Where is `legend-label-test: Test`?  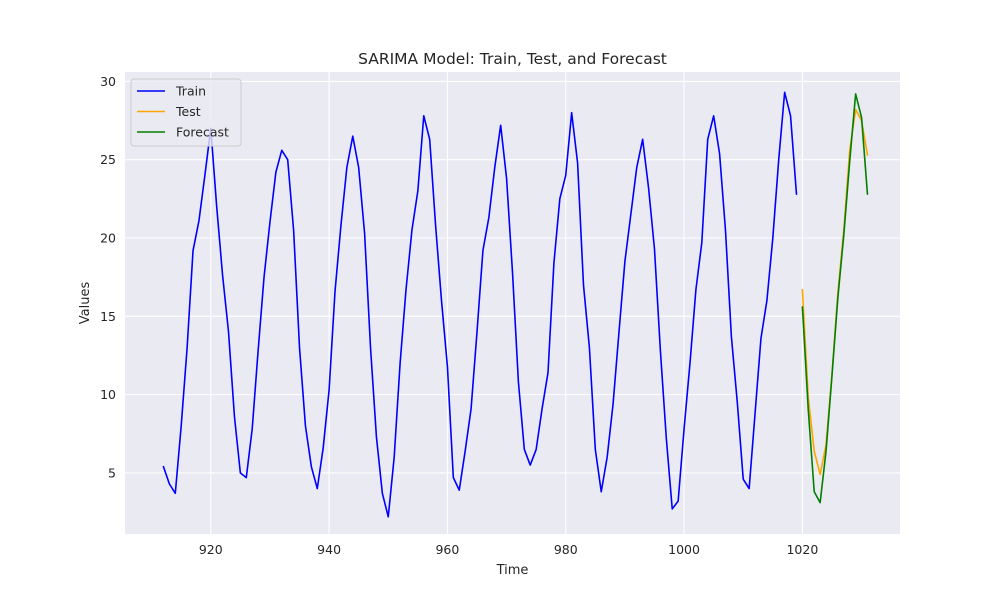
legend-label-test: Test is located at coordinates (188, 111).